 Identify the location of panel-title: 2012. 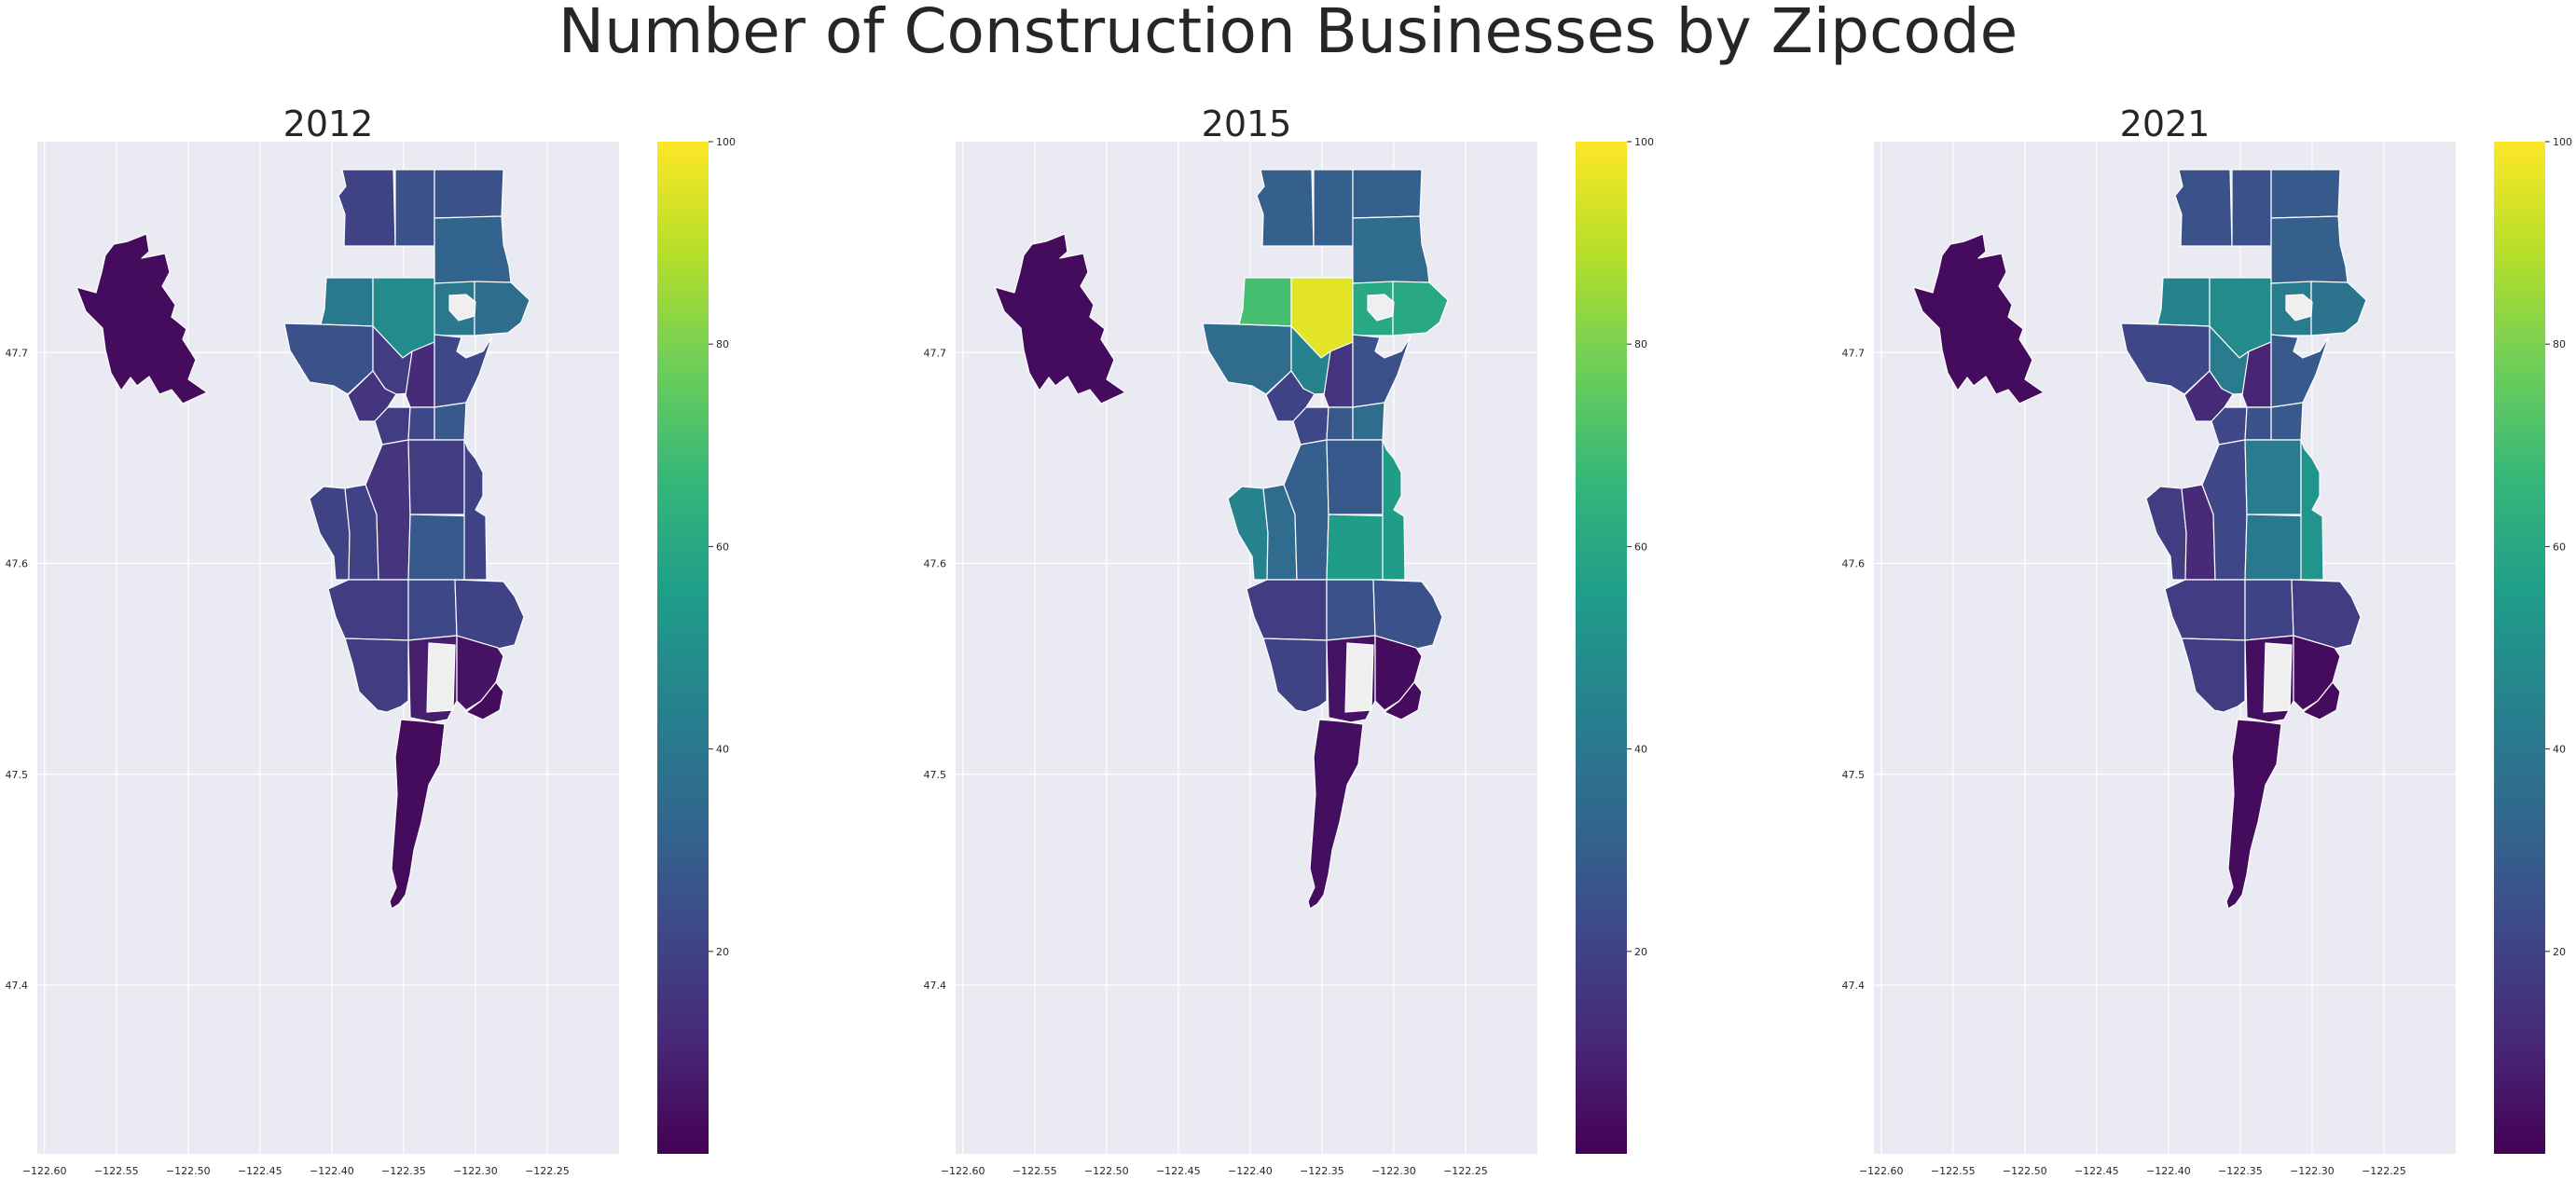
(328, 124).